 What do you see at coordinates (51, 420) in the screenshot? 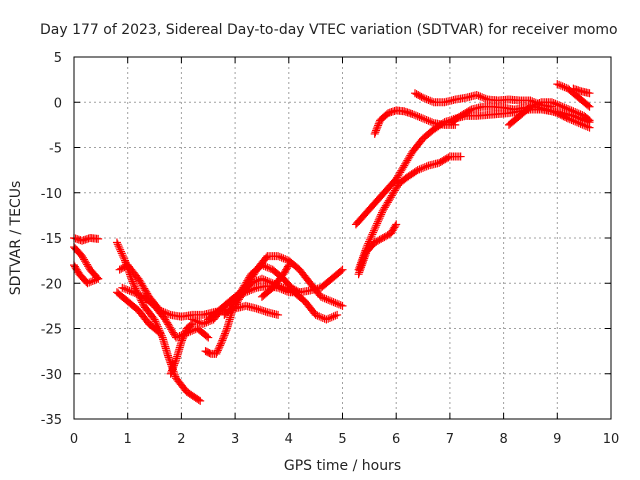
I see `y-tick-label: -35` at bounding box center [51, 420].